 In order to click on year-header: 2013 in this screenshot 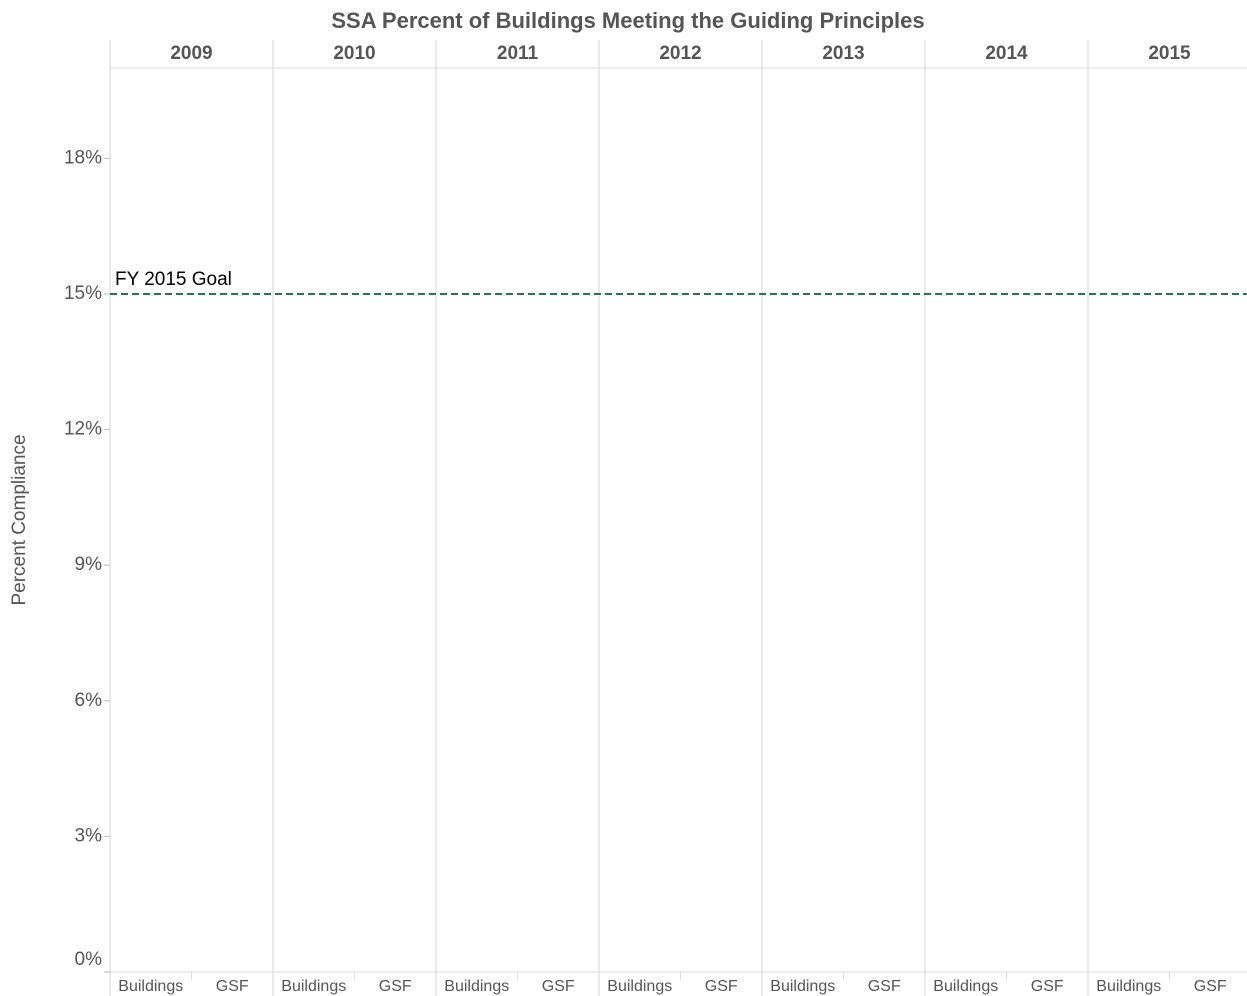, I will do `click(843, 53)`.